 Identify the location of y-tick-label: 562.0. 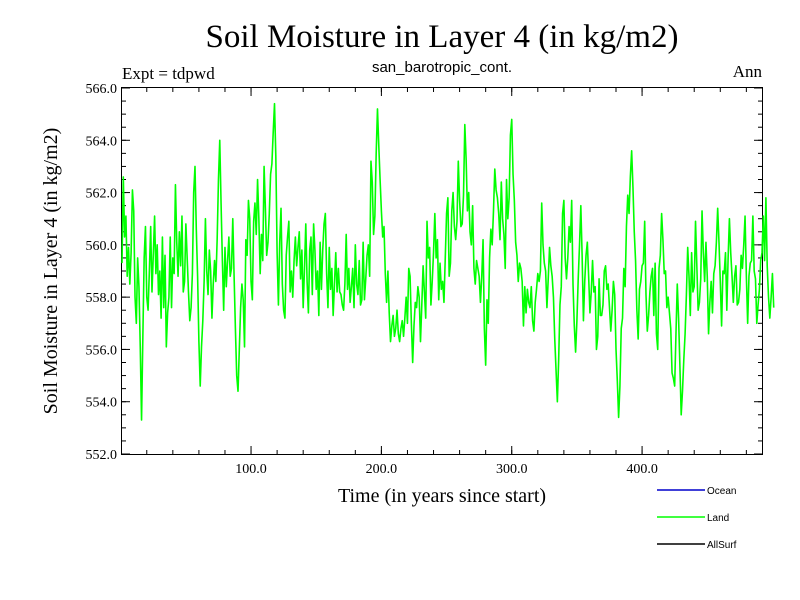
(102, 194).